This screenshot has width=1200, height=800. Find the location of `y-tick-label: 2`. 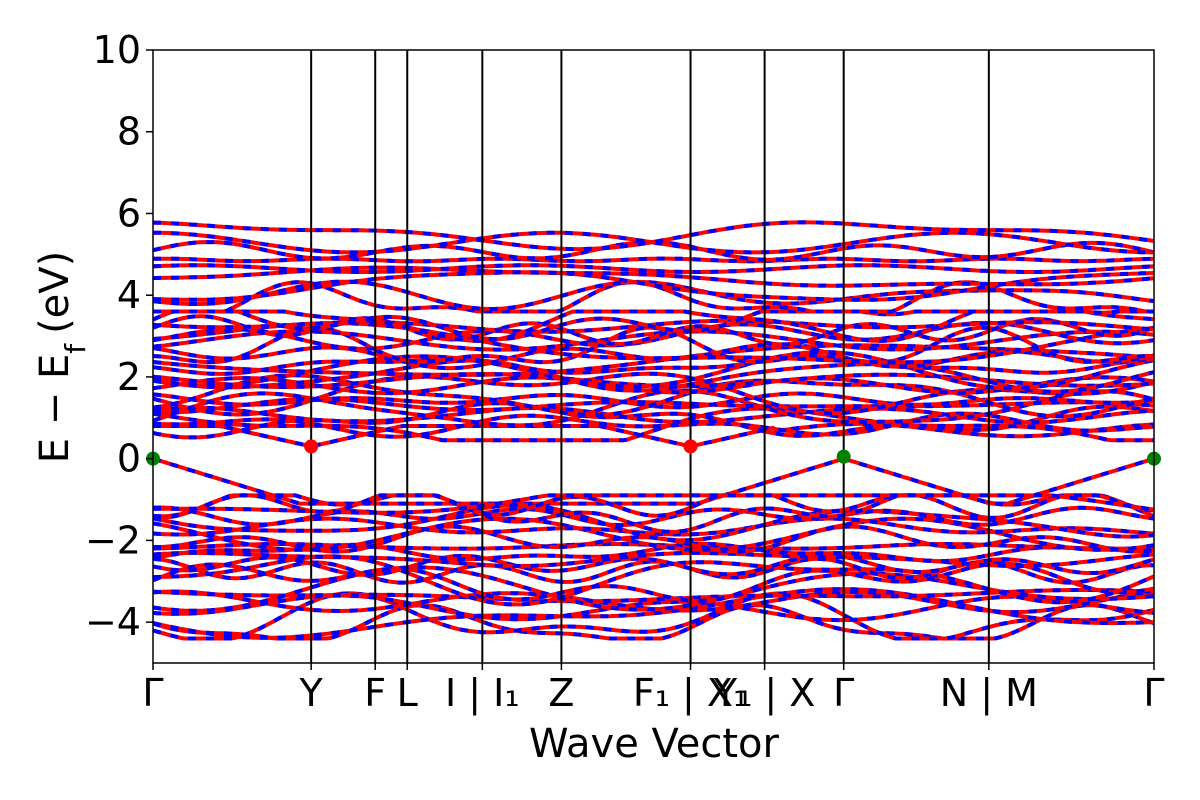

y-tick-label: 2 is located at coordinates (129, 377).